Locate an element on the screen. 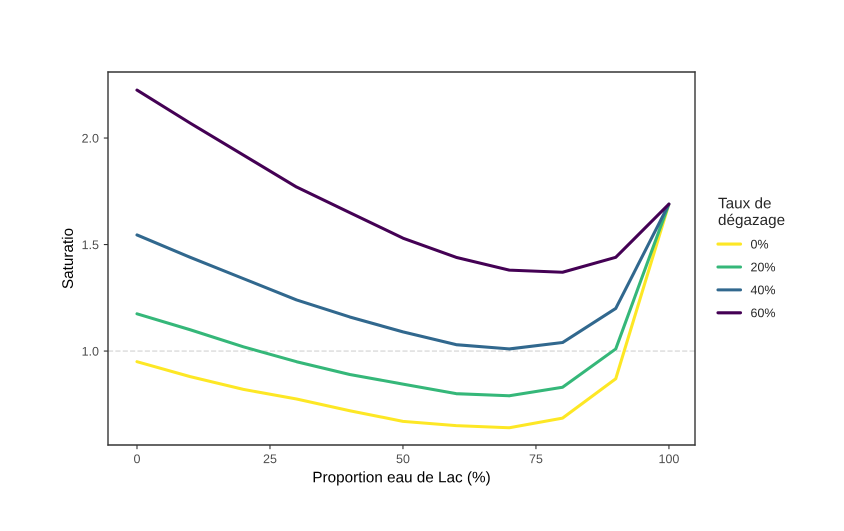 Image resolution: width=844 pixels, height=531 pixels. legend-label: 20% is located at coordinates (763, 267).